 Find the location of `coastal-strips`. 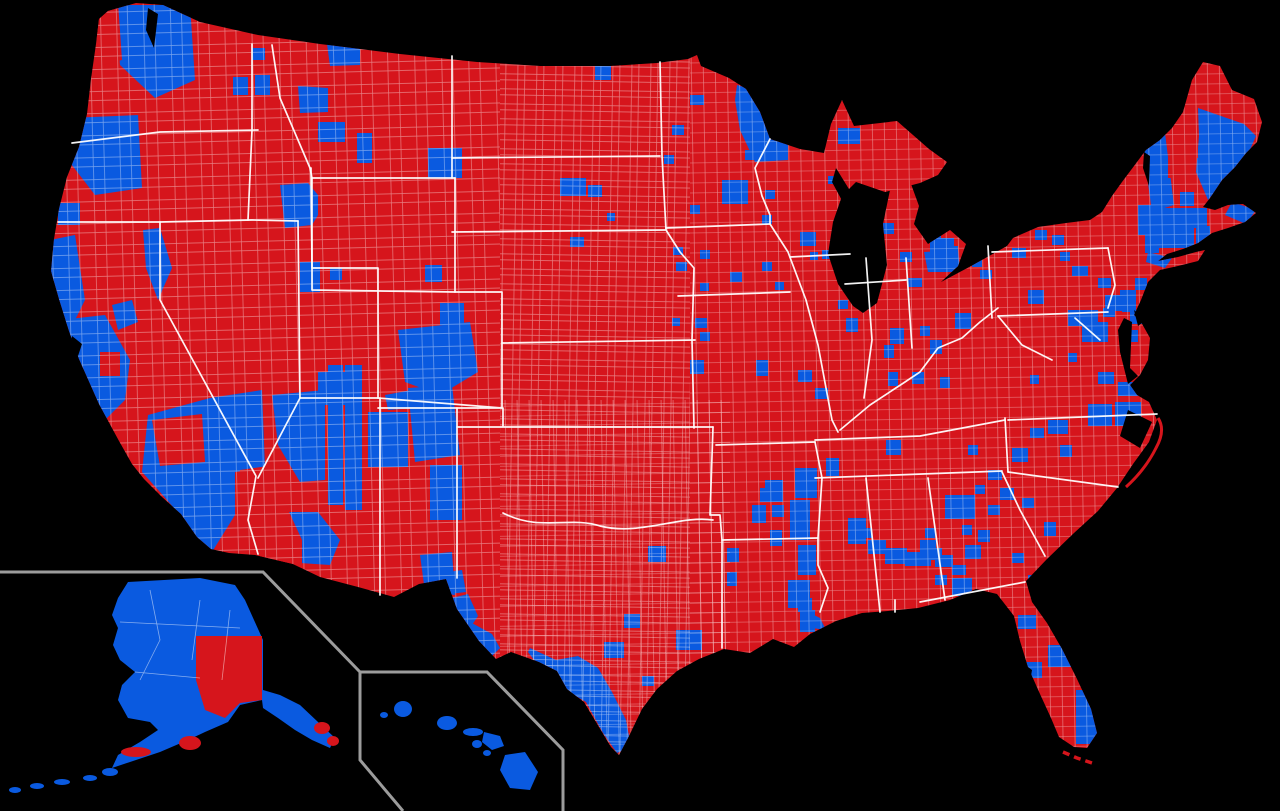

coastal-strips is located at coordinates (1112, 591).